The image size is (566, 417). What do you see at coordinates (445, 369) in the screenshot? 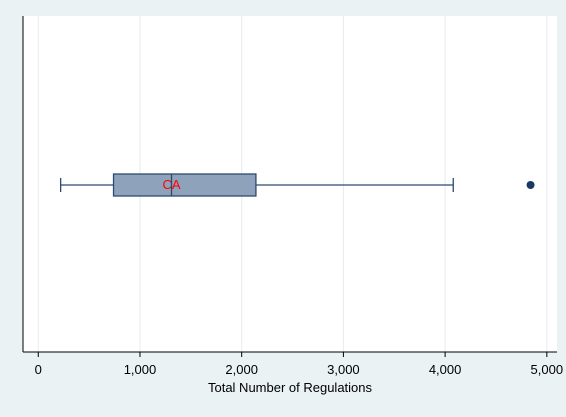
I see `x-tick-label: 4,000` at bounding box center [445, 369].